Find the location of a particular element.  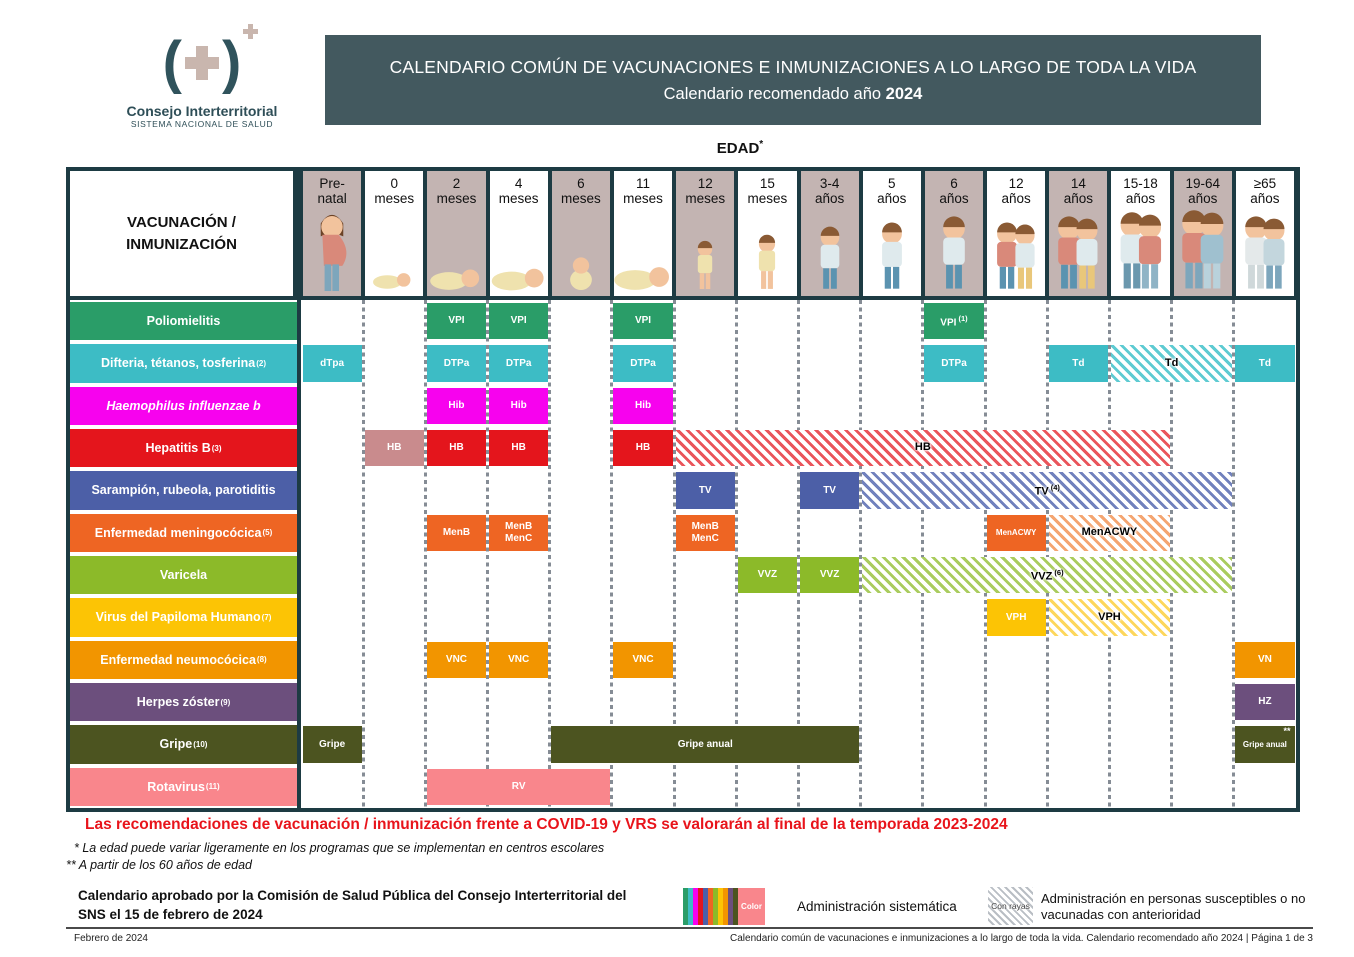

vaccine-cell-rv: RV is located at coordinates (518, 786).